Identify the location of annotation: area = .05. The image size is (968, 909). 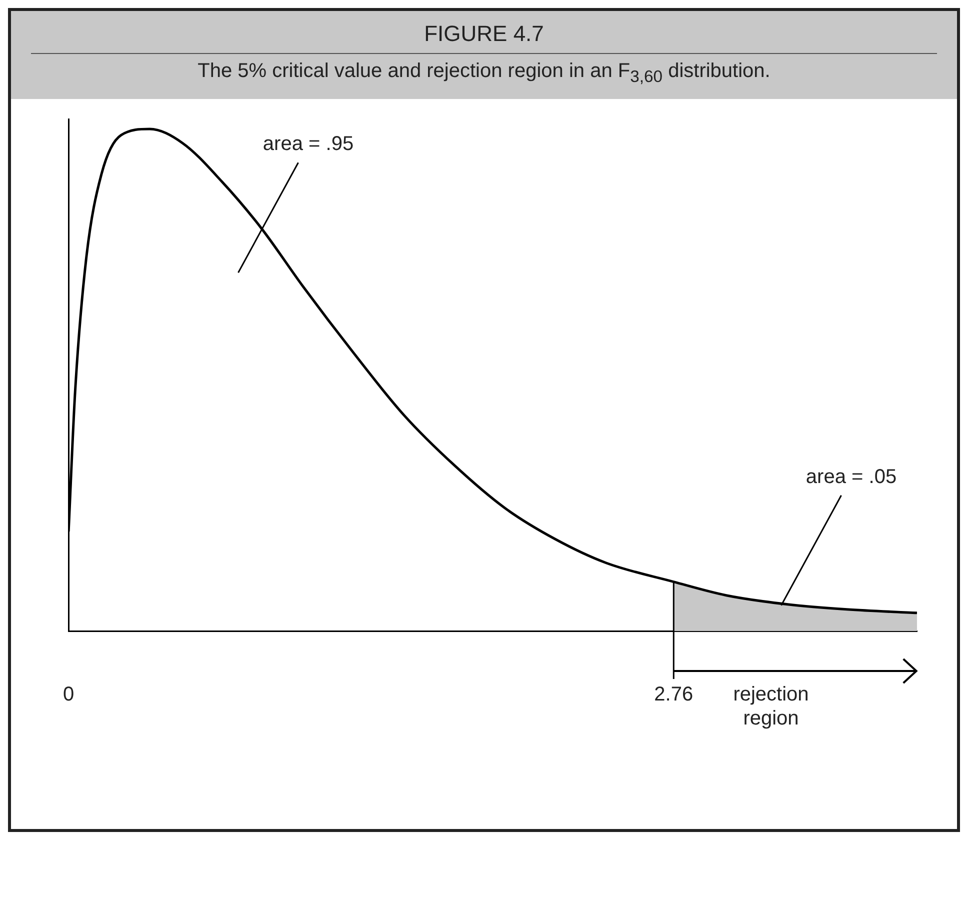
(851, 477).